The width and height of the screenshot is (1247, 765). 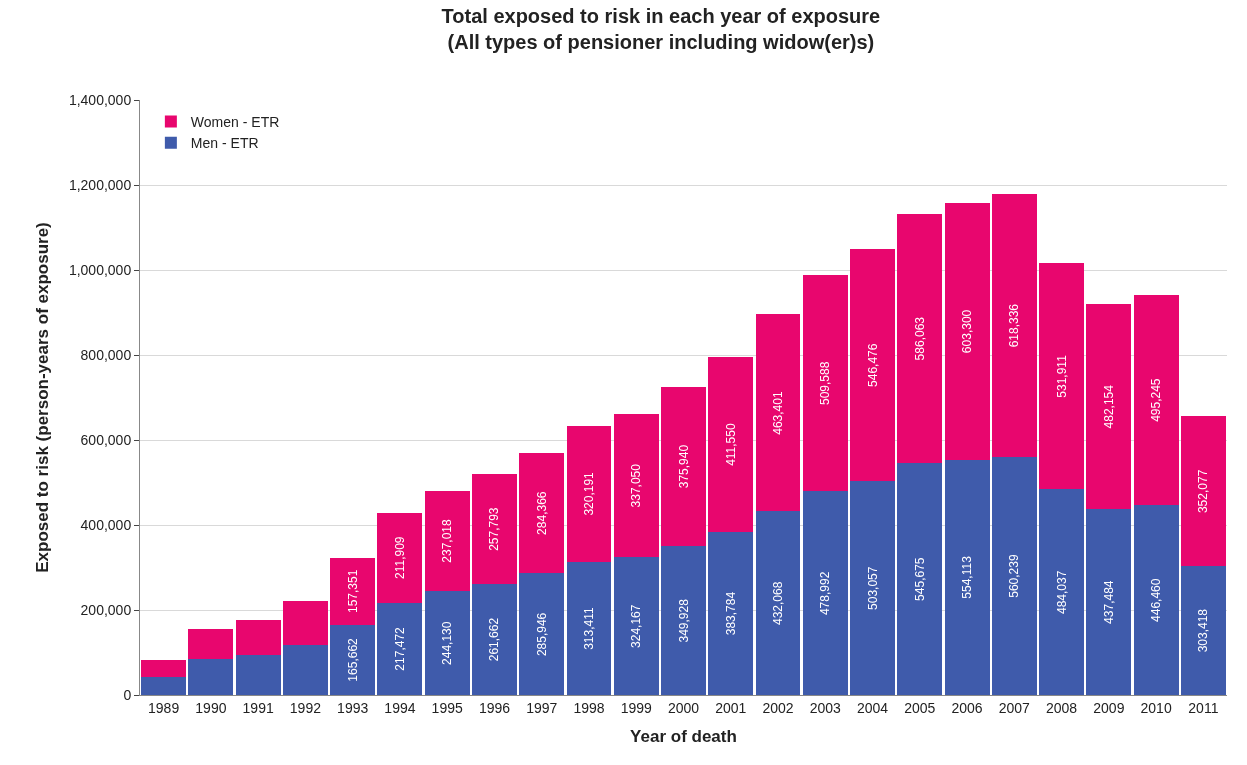 What do you see at coordinates (352, 591) in the screenshot?
I see `data-label: 157,351` at bounding box center [352, 591].